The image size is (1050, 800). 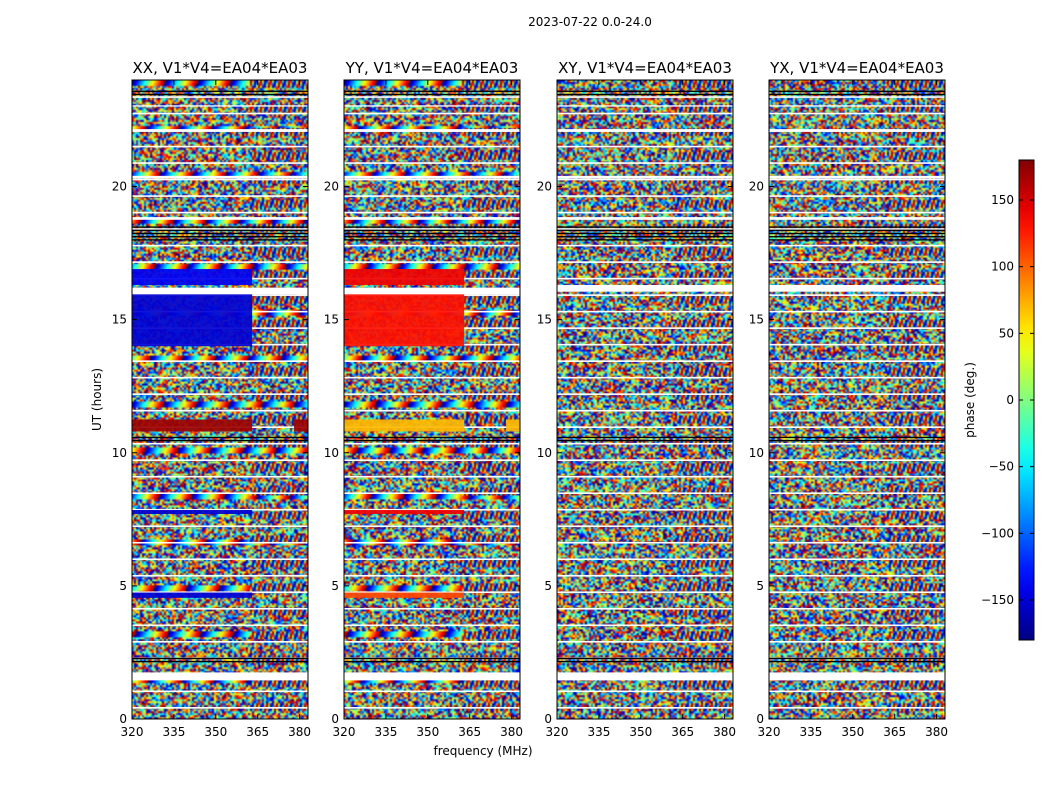 What do you see at coordinates (970, 400) in the screenshot?
I see `colorbar-label: phase (deg.)` at bounding box center [970, 400].